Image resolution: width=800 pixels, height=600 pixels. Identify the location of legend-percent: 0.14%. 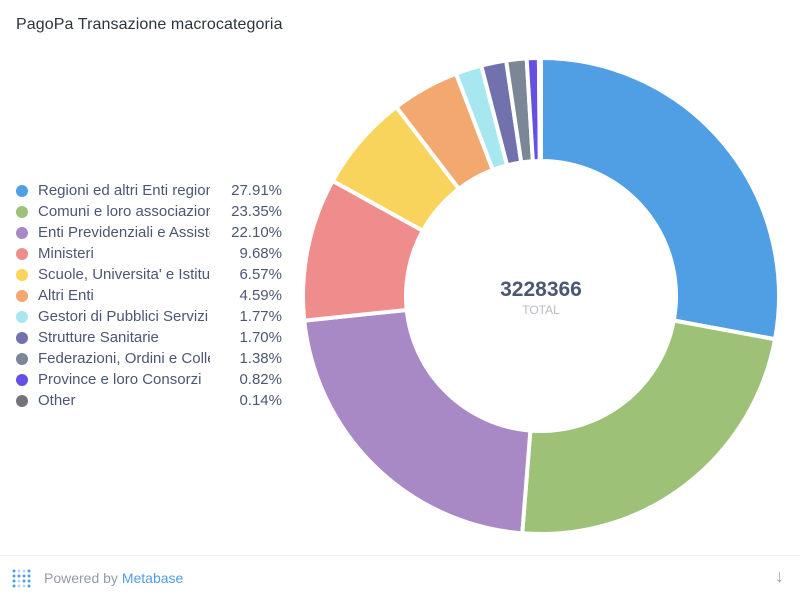
(260, 400).